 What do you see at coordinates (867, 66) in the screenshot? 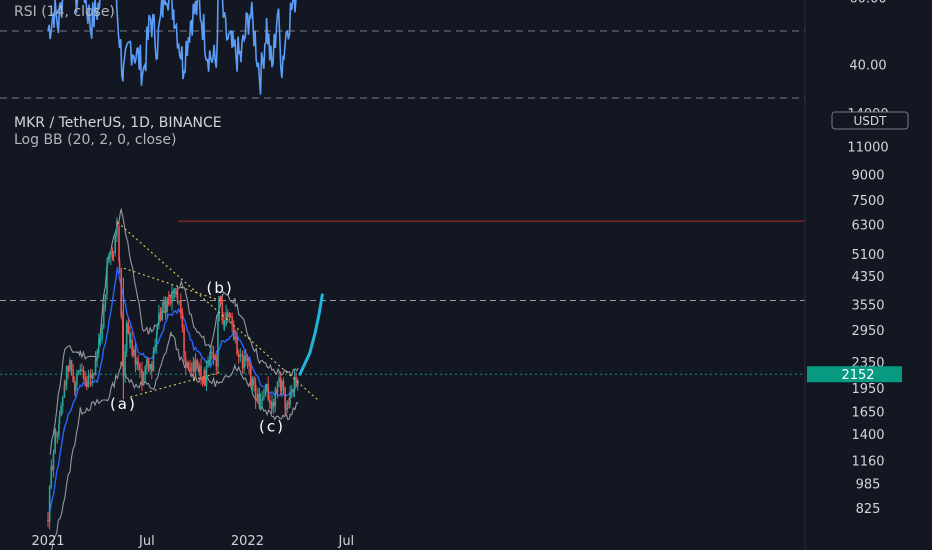
I see `rsi-tick-label: 40.00` at bounding box center [867, 66].